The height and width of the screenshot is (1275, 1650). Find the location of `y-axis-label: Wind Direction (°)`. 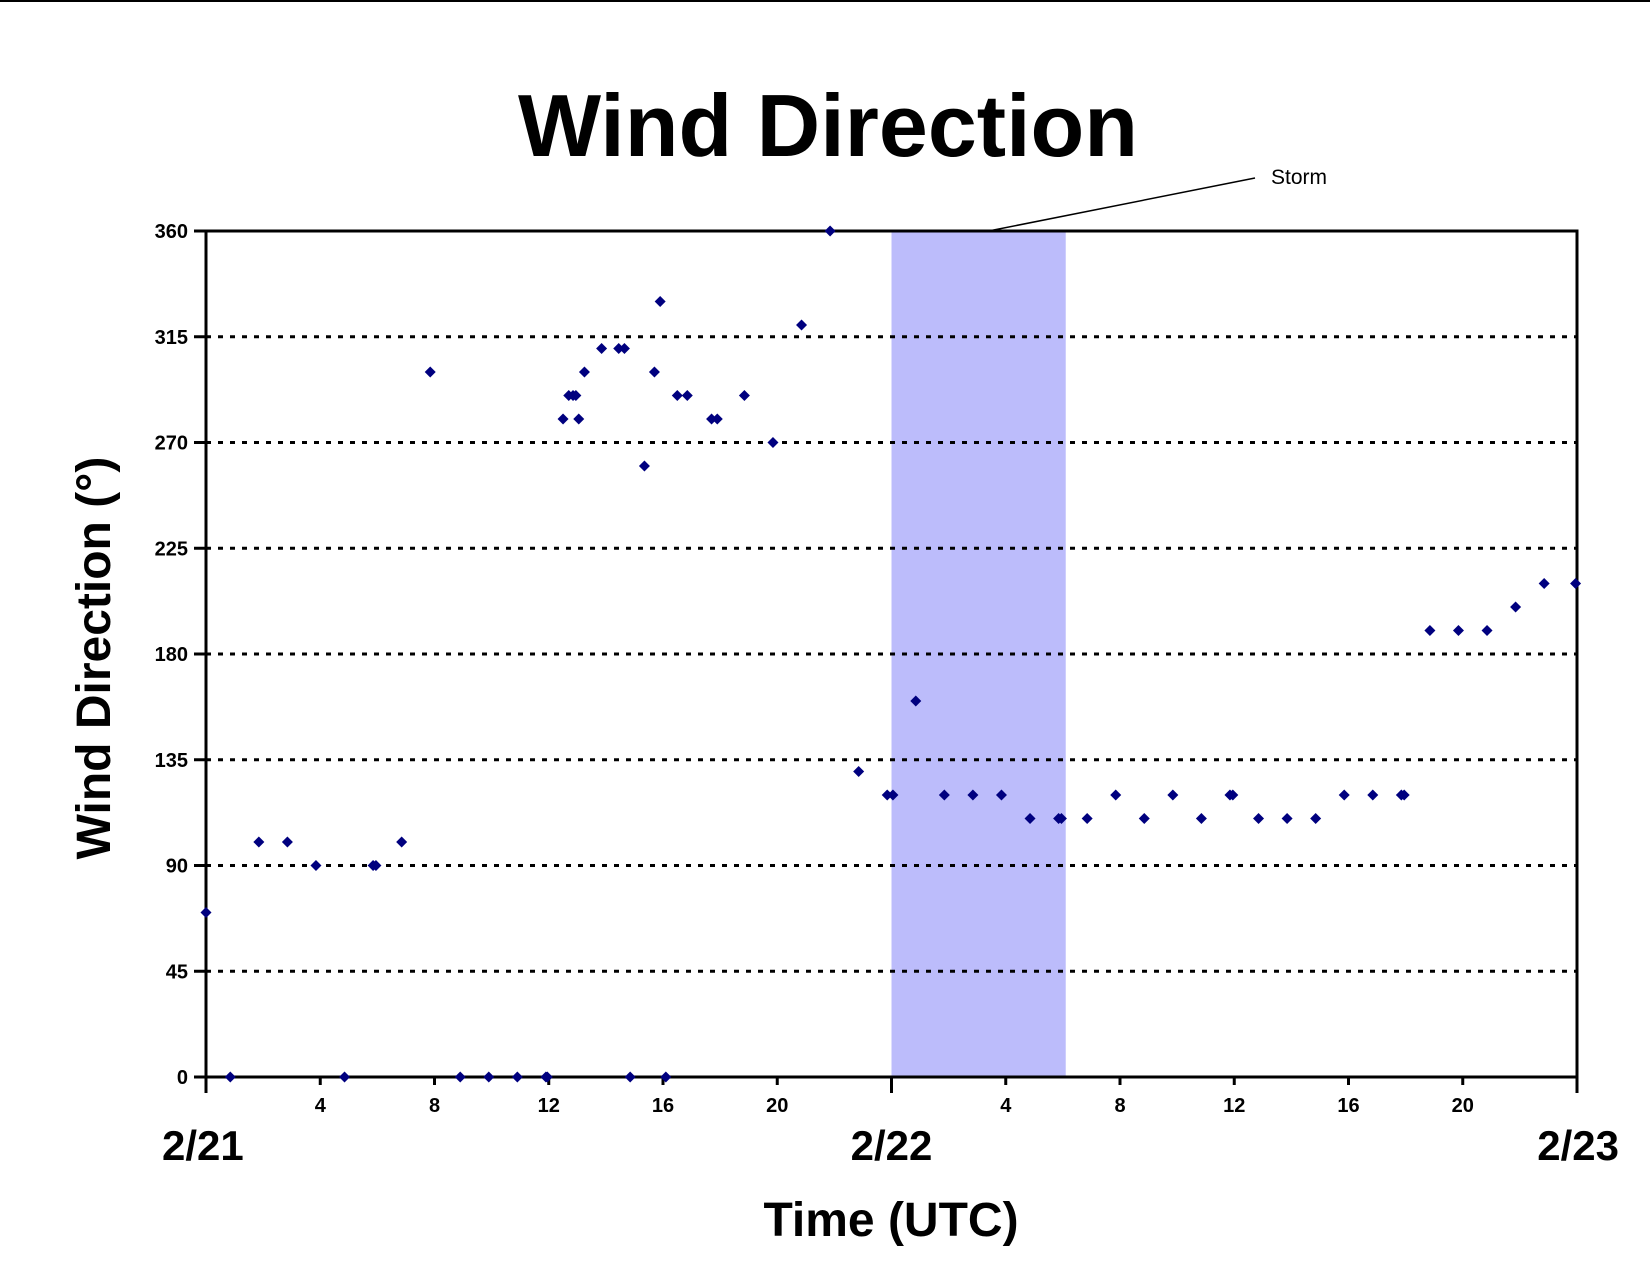

y-axis-label: Wind Direction (°) is located at coordinates (94, 658).